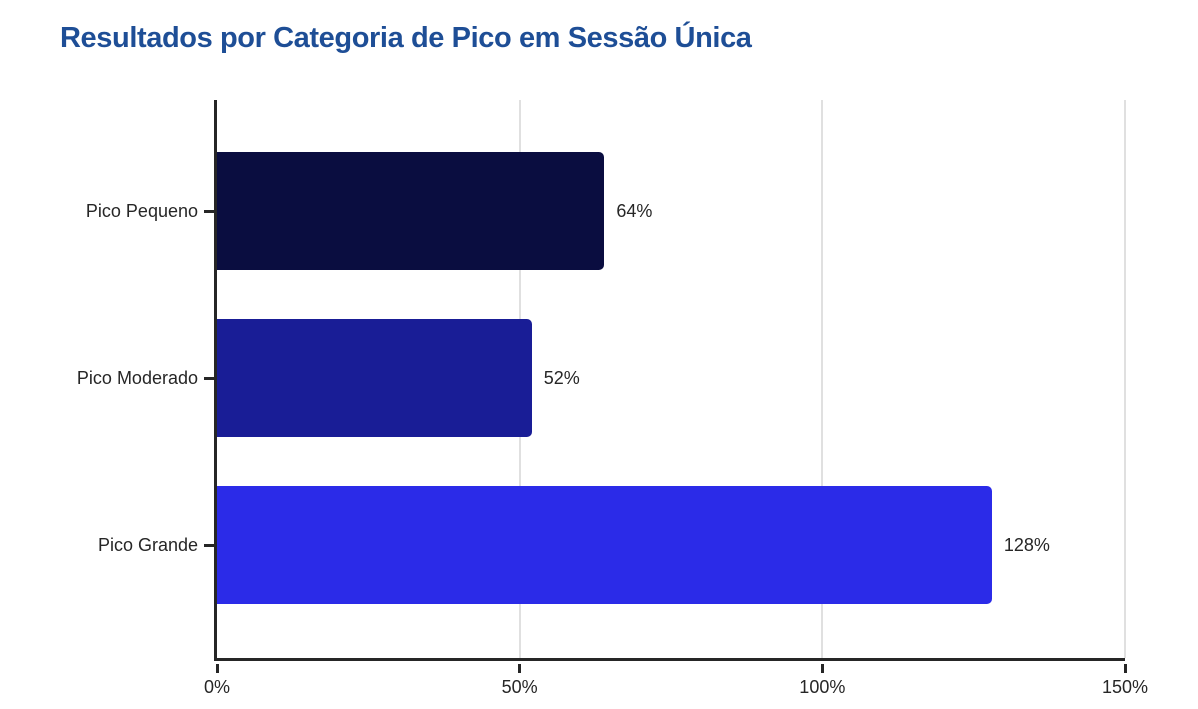  What do you see at coordinates (411, 211) in the screenshot?
I see `bar-pico-pequeno` at bounding box center [411, 211].